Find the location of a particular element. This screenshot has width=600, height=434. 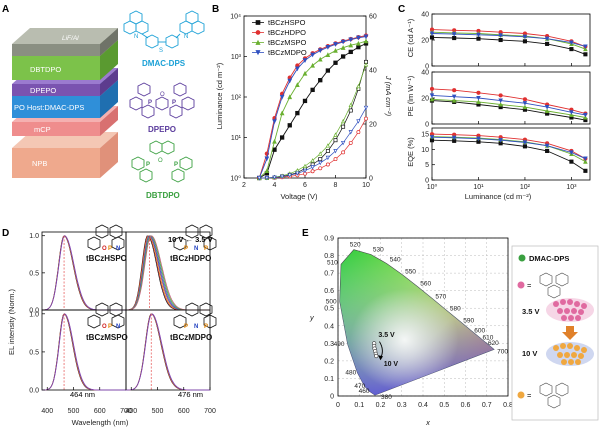

down-arrow is located at coordinates (570, 333).